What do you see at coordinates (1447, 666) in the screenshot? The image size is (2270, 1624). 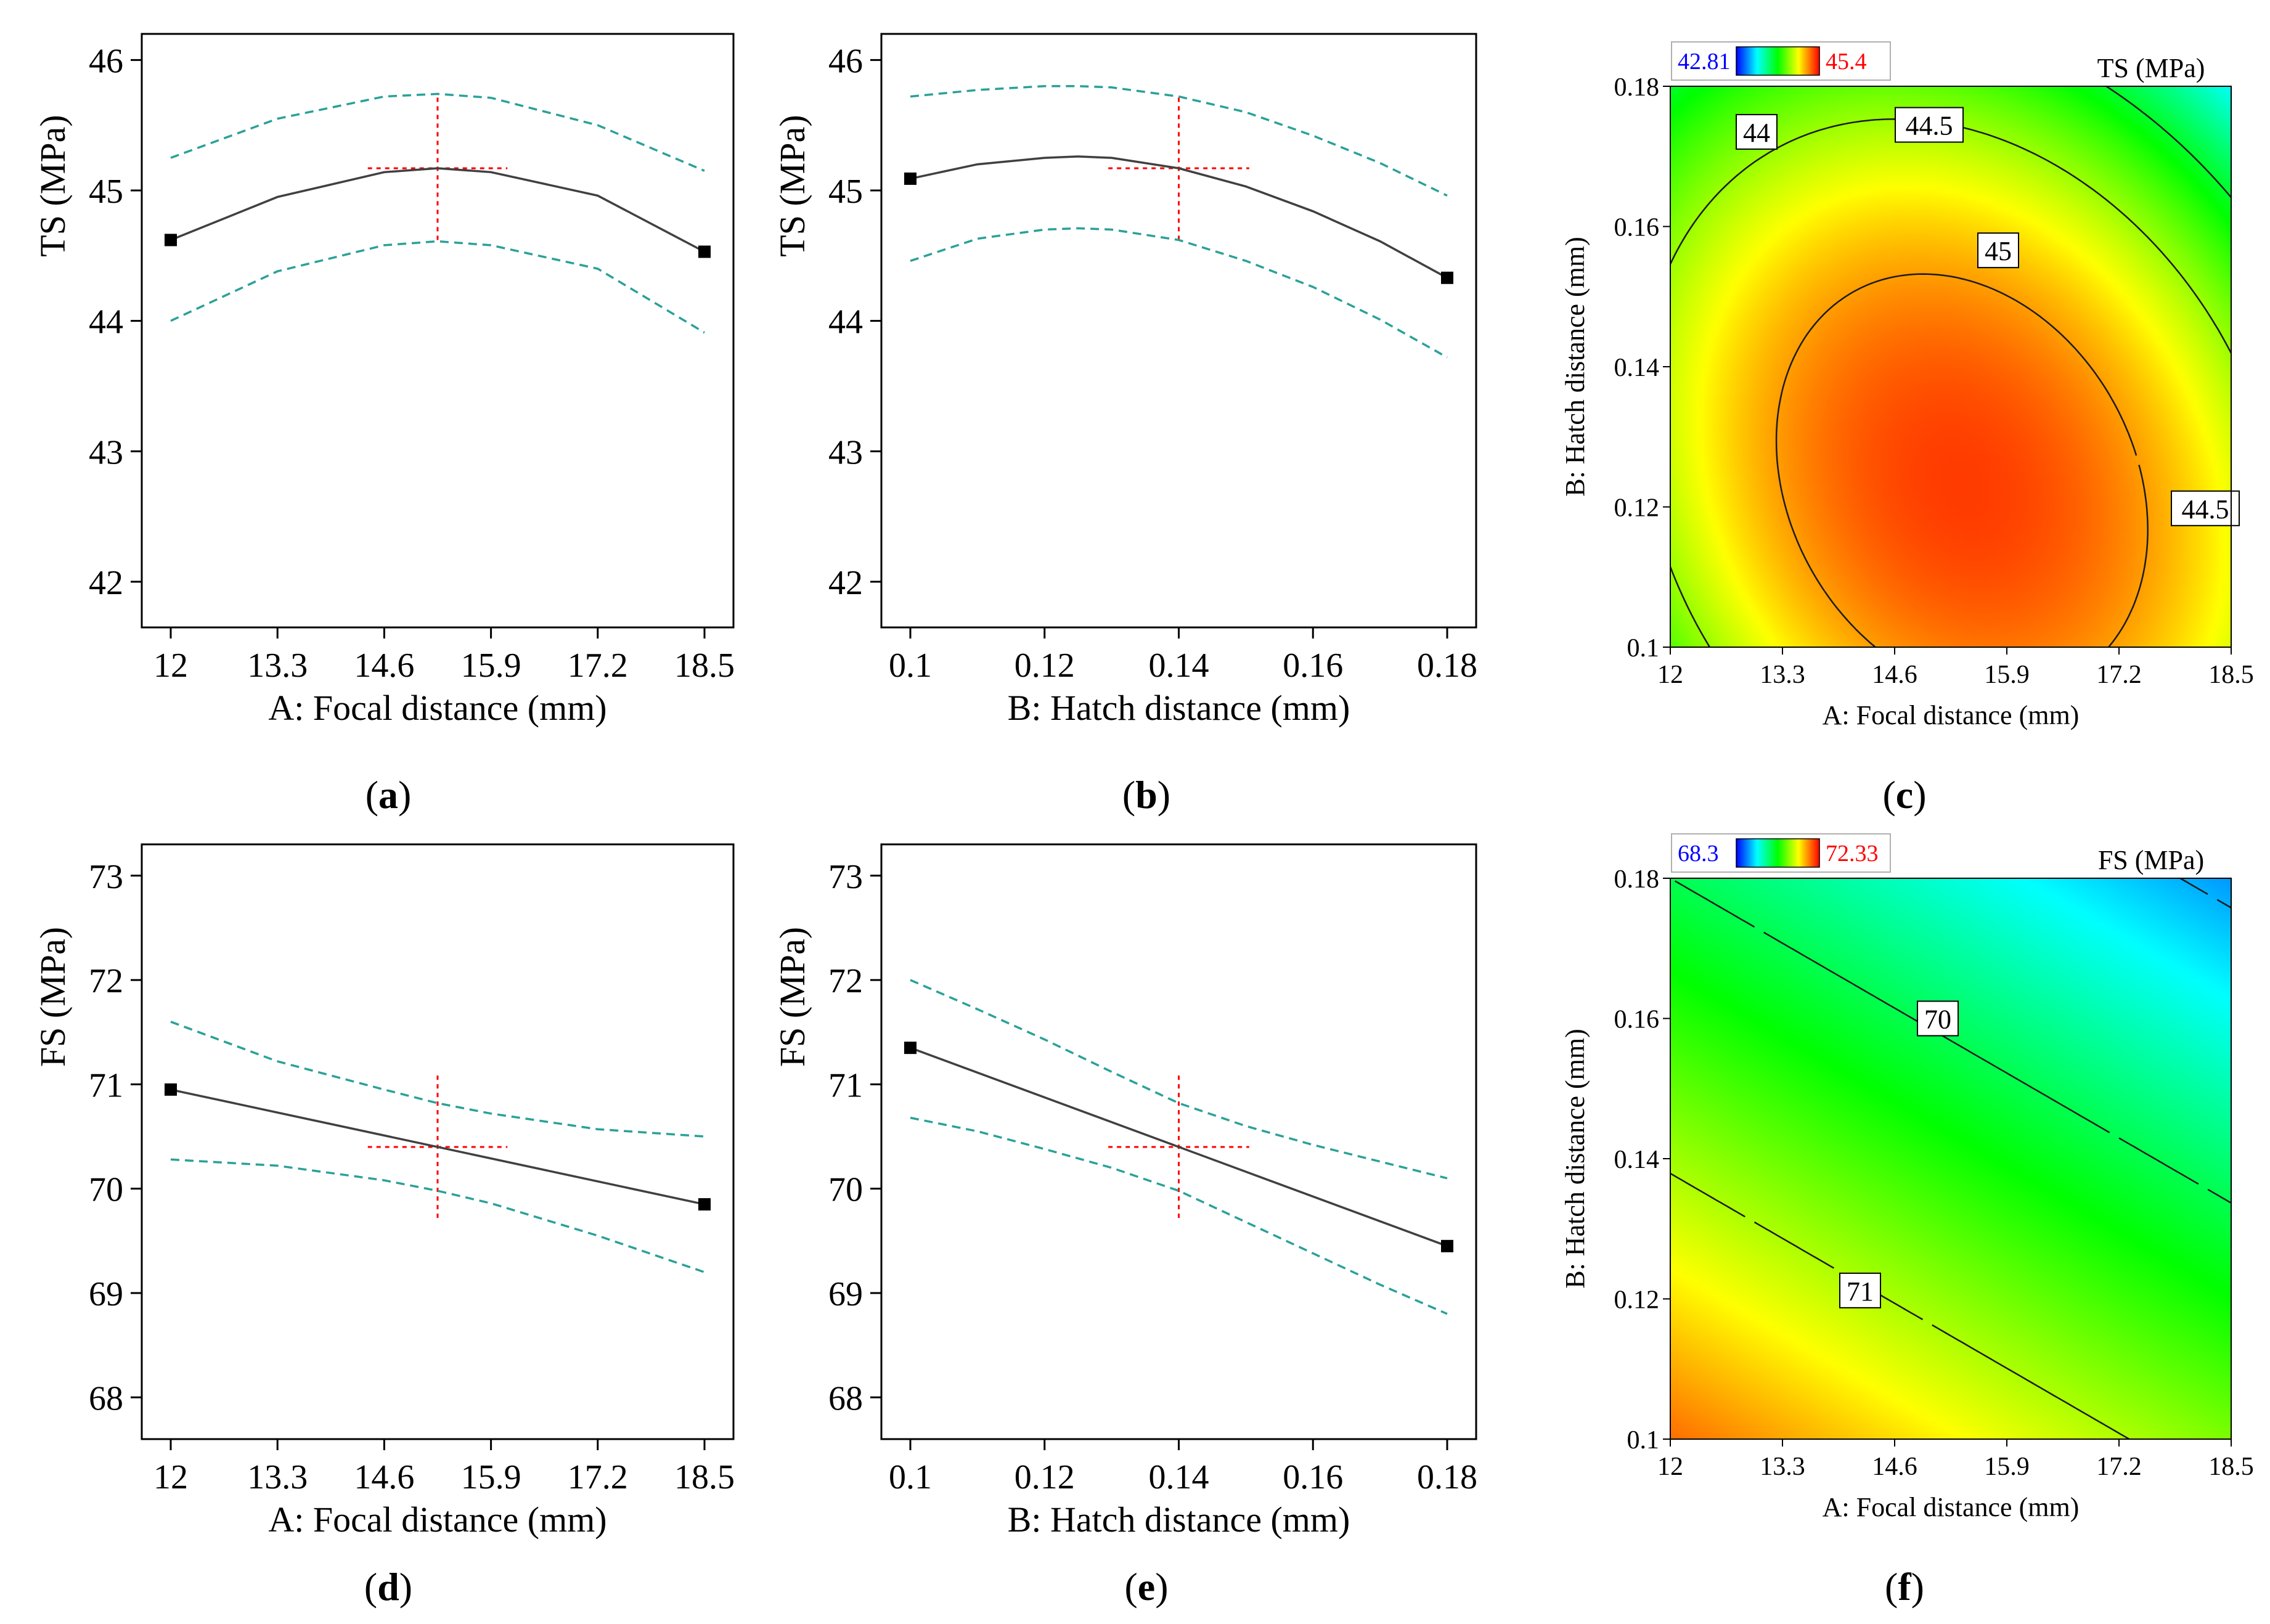 I see `x-tick-label: 0.18` at bounding box center [1447, 666].